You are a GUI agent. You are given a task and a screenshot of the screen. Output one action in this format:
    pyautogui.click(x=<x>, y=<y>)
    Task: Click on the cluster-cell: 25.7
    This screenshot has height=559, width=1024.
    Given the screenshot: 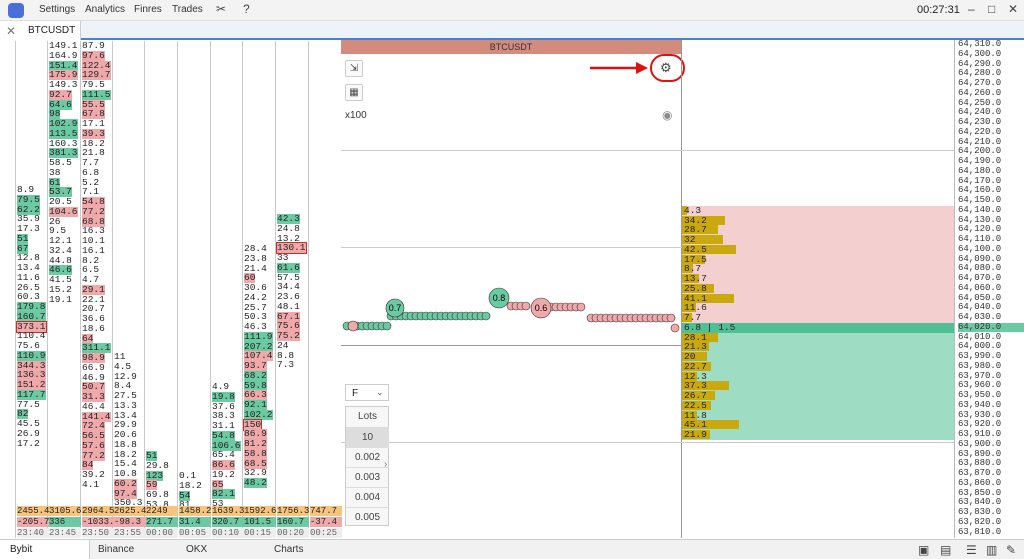 What is the action you would take?
    pyautogui.click(x=255, y=307)
    